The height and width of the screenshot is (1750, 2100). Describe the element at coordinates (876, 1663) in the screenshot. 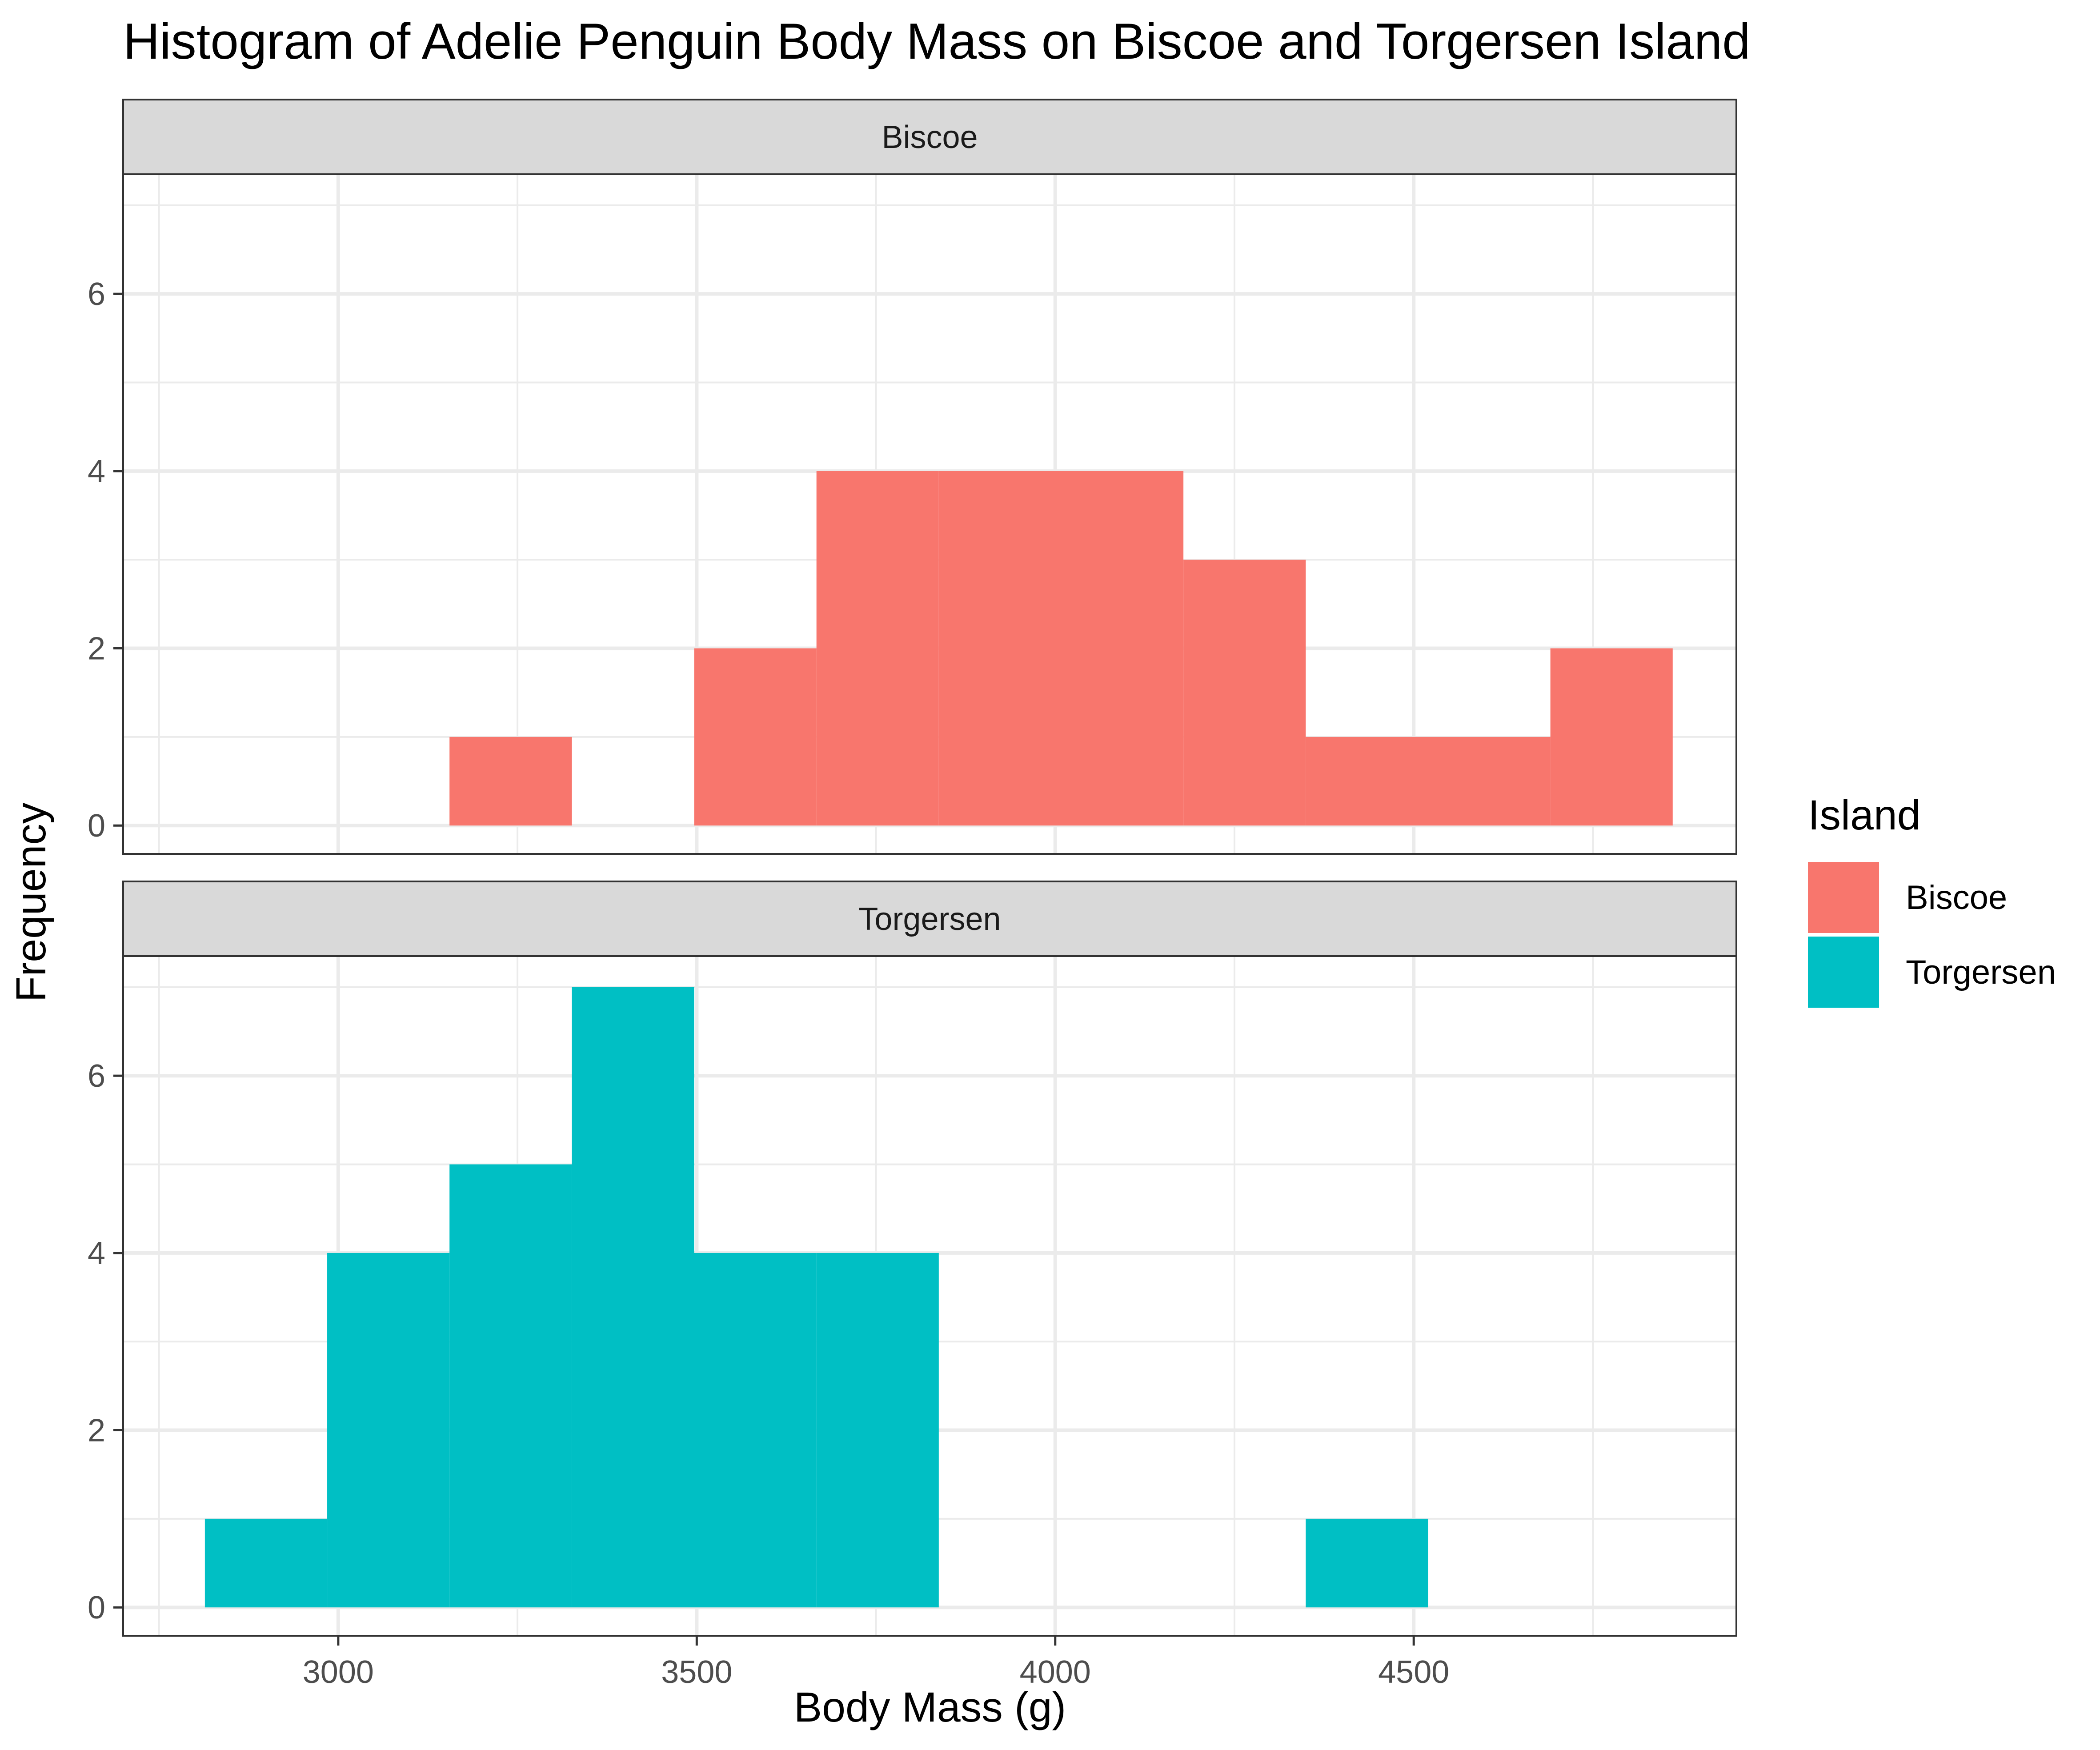

I see `x-axis: 3000 3500 4000 4500` at that location.